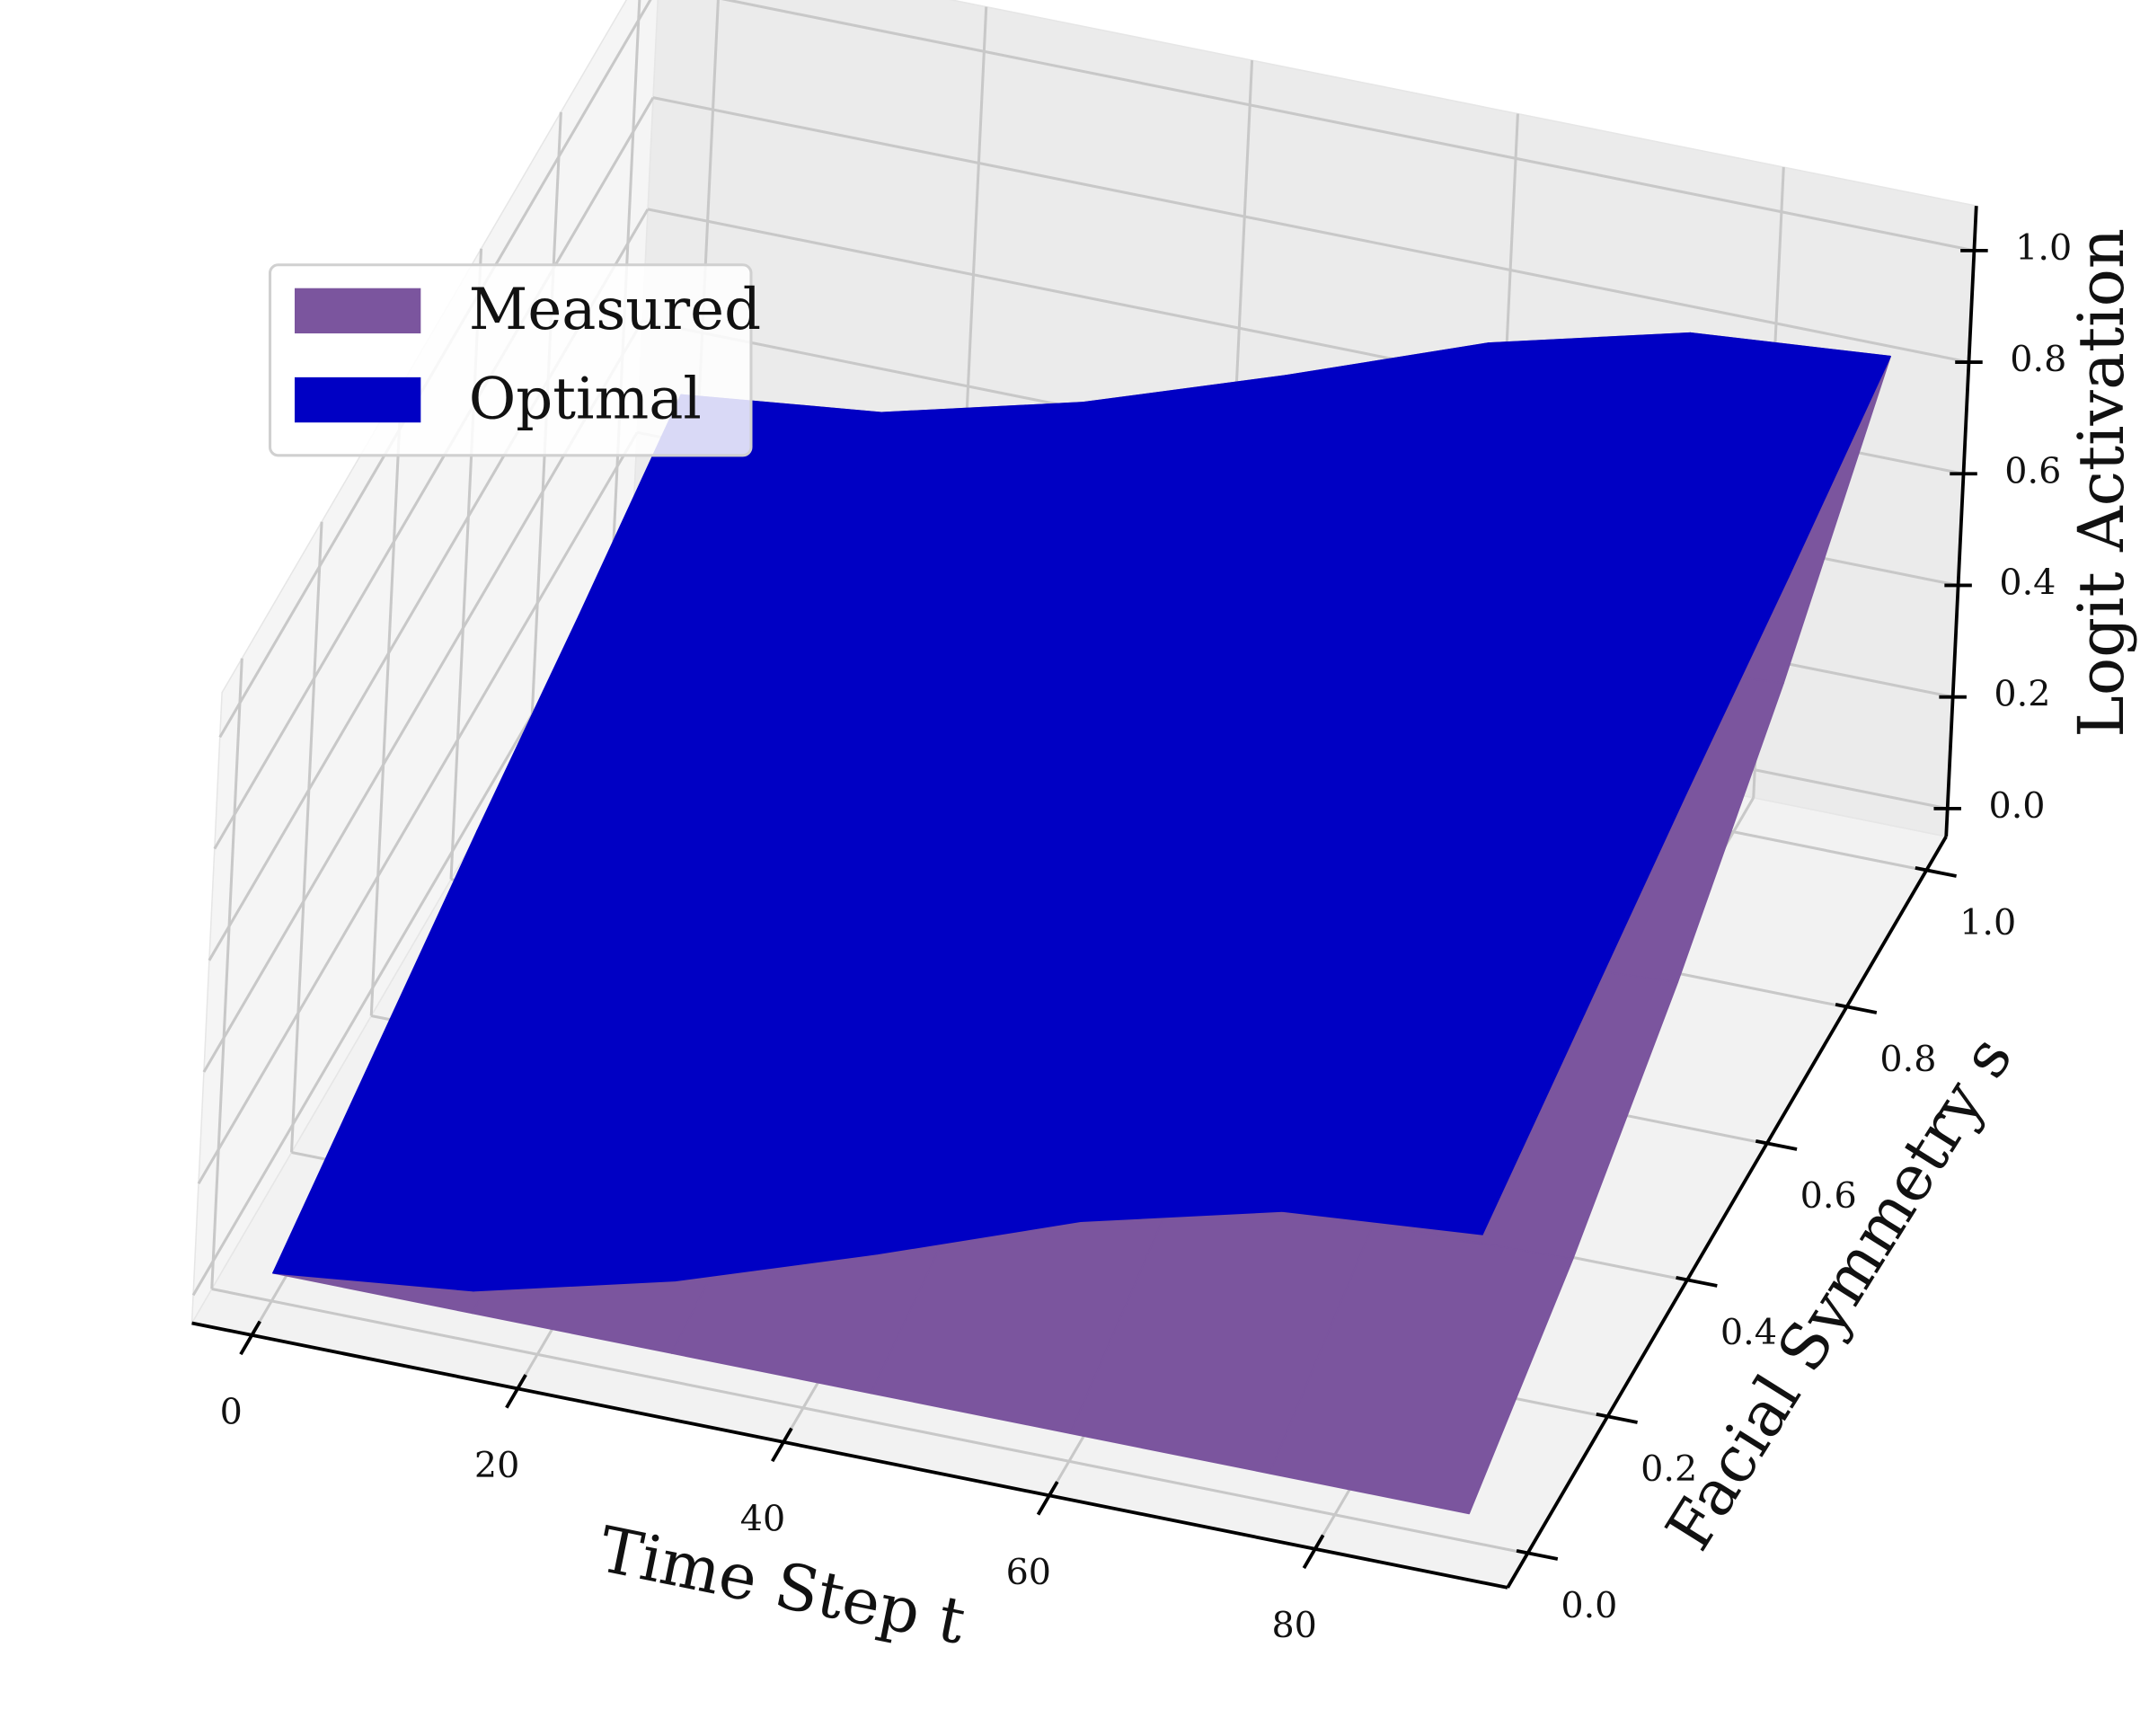  What do you see at coordinates (2022, 694) in the screenshot?
I see `z-tick-label: 0.2` at bounding box center [2022, 694].